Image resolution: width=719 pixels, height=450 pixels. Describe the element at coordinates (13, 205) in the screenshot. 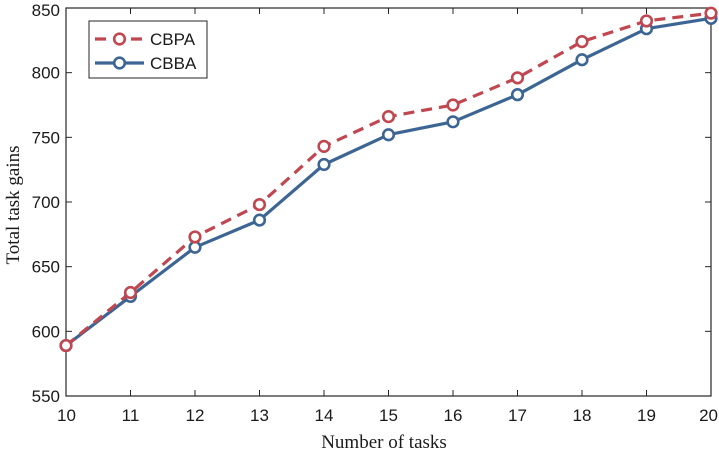

I see `y-axis-label: Total task gains` at that location.